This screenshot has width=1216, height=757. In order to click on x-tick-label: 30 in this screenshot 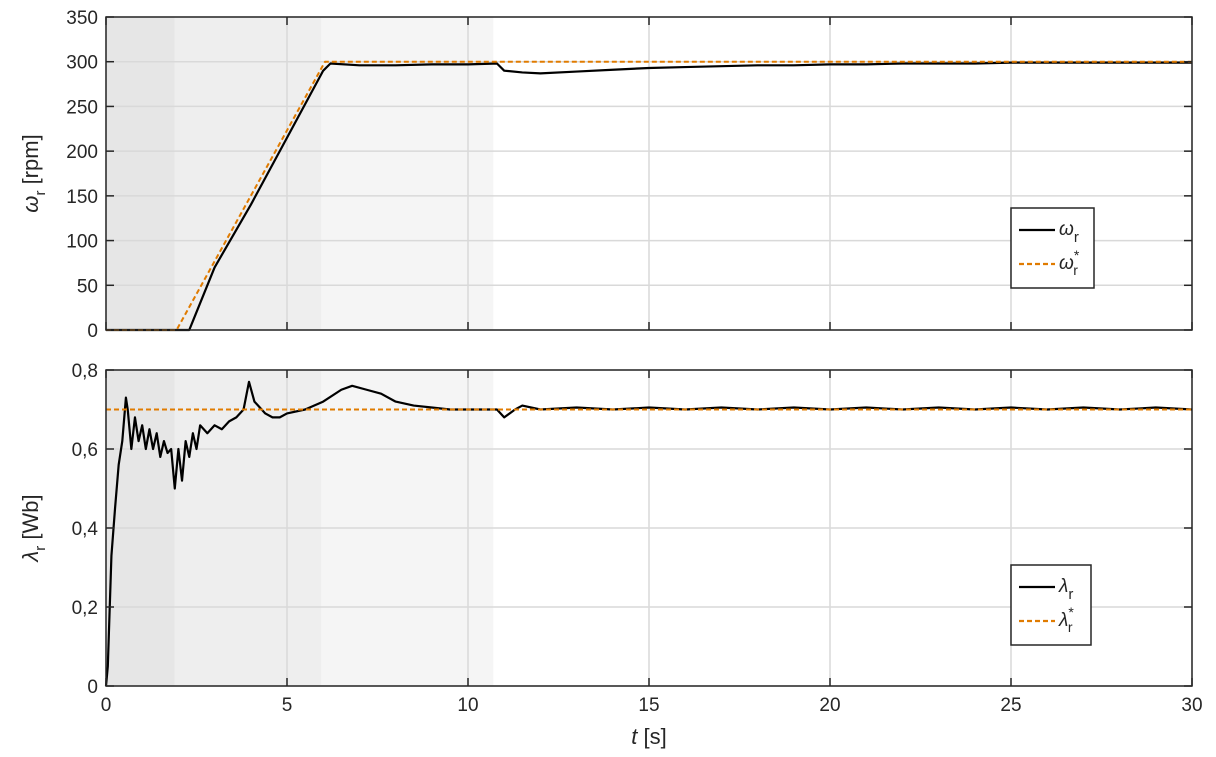, I will do `click(1191, 705)`.